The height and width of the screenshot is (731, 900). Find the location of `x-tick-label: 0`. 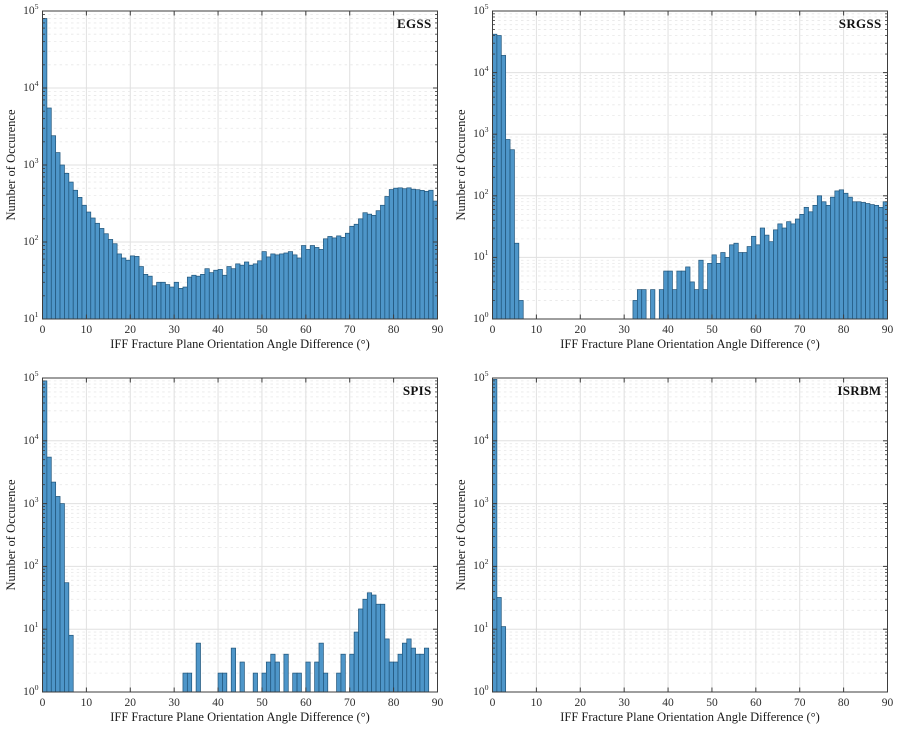

x-tick-label: 0 is located at coordinates (492, 703).